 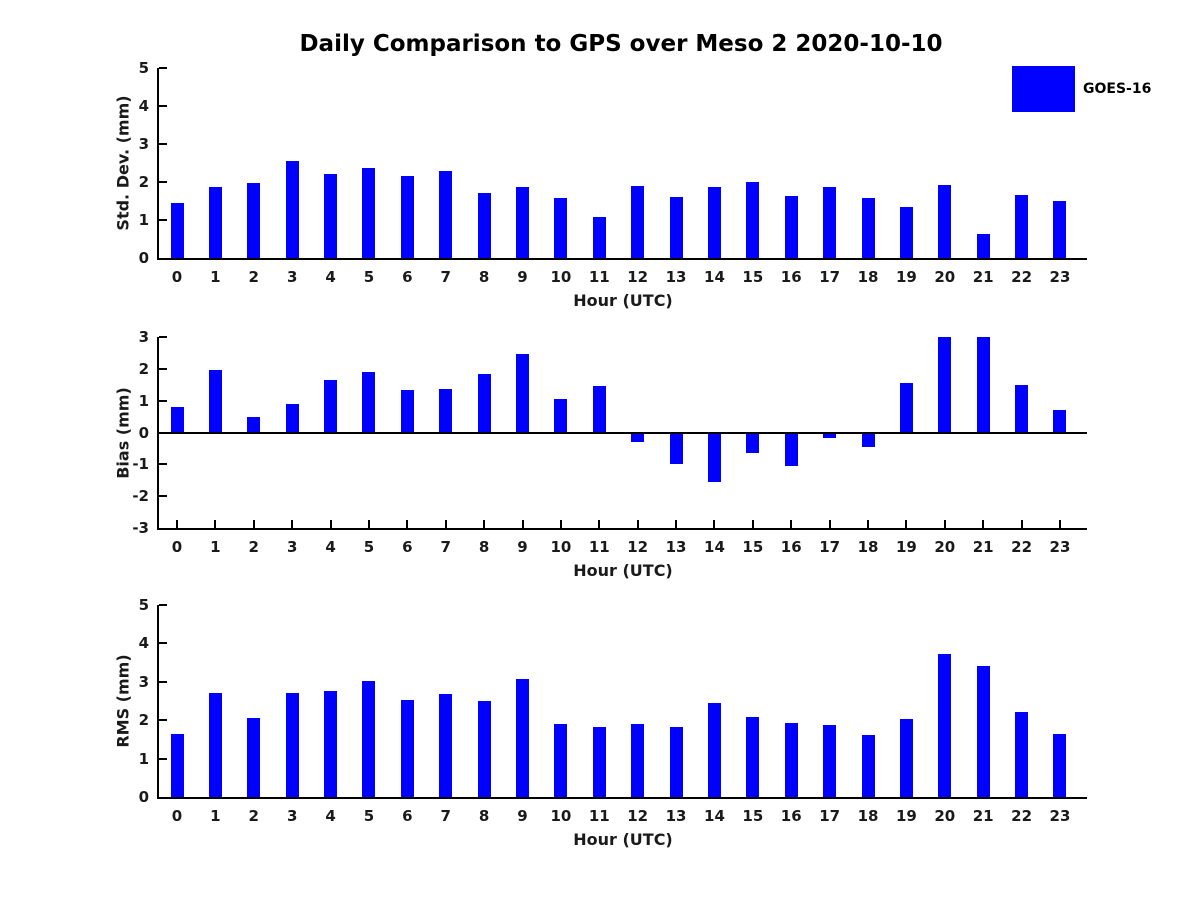 I want to click on x-tick-label: 19, so click(x=906, y=816).